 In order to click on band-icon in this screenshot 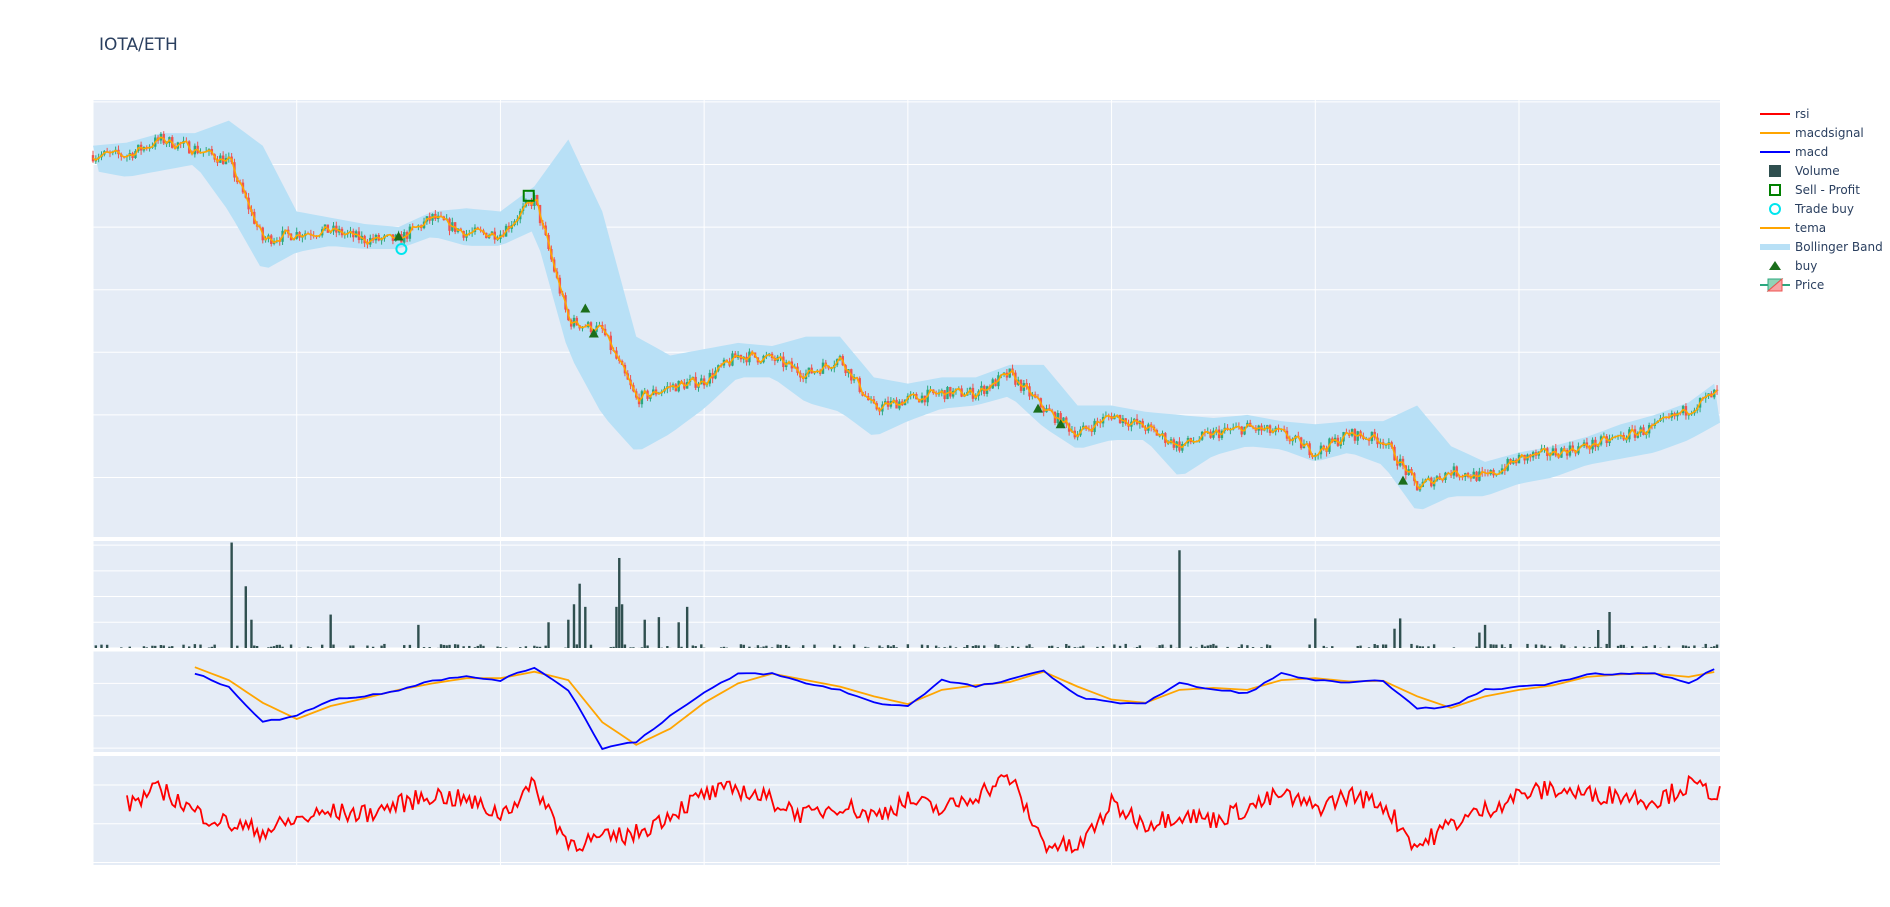, I will do `click(1775, 247)`.